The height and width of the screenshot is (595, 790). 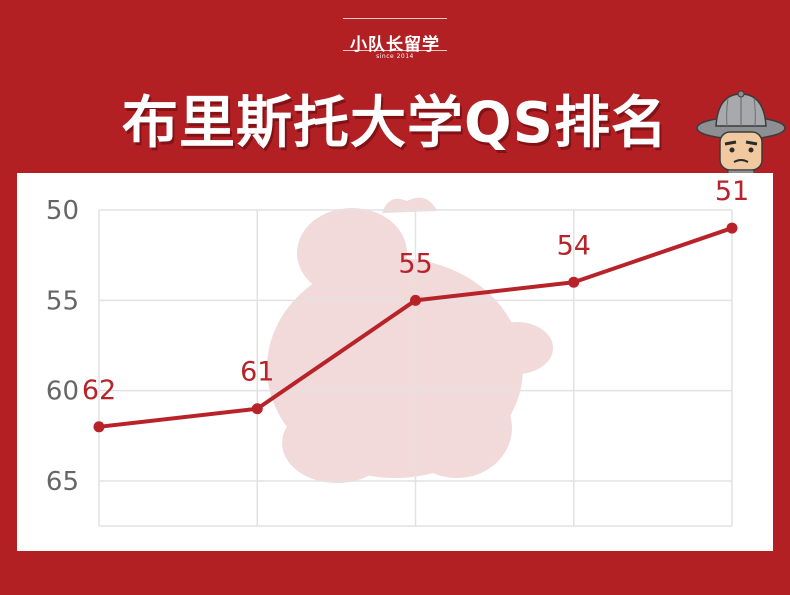 I want to click on data-label: 51, so click(x=732, y=191).